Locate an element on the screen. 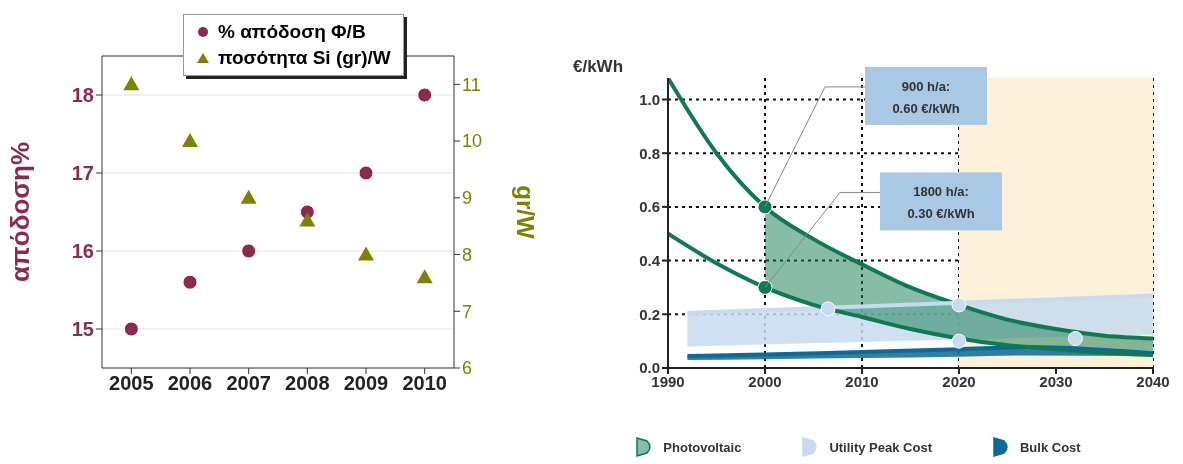  x-tick-label: 2008 is located at coordinates (307, 383).